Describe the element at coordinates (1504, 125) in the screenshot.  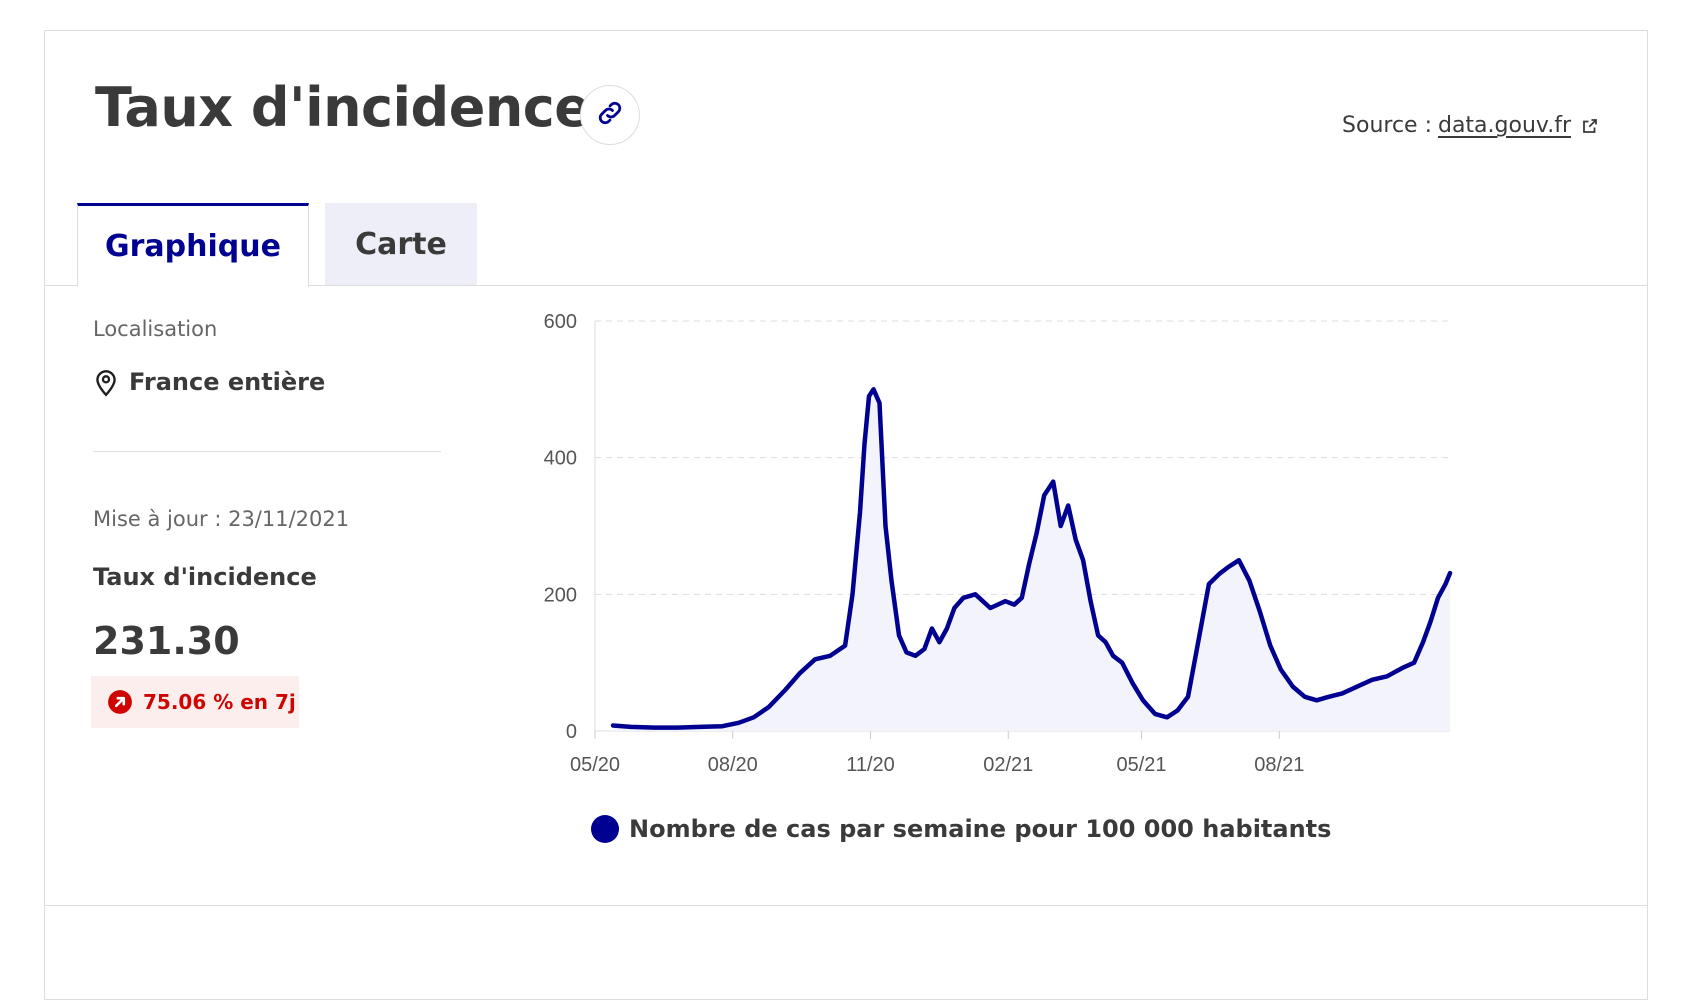
I see `source-link: data.gouv.fr` at that location.